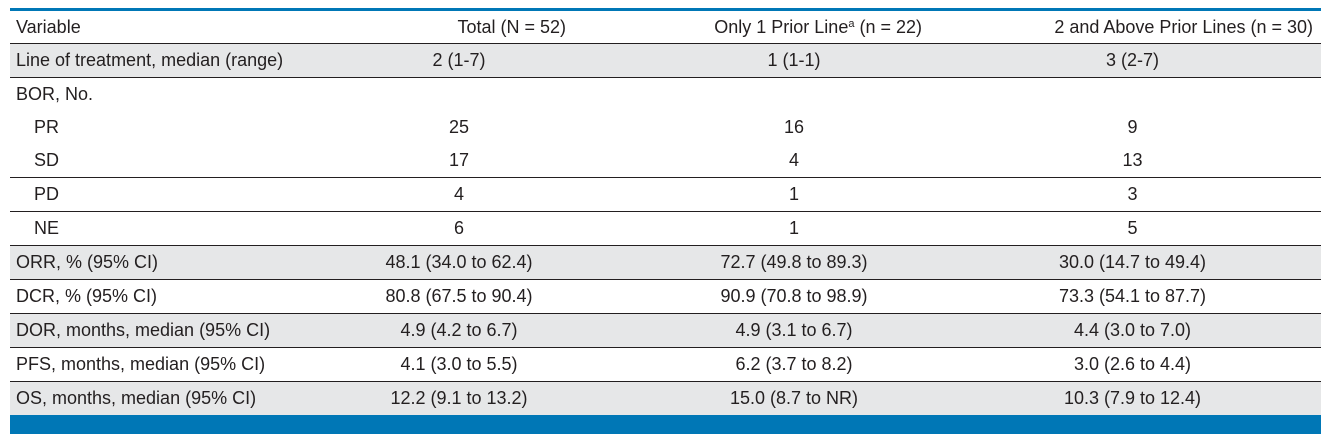  What do you see at coordinates (459, 296) in the screenshot?
I see `cell-total: 80.8 (67.5 to 90.4)` at bounding box center [459, 296].